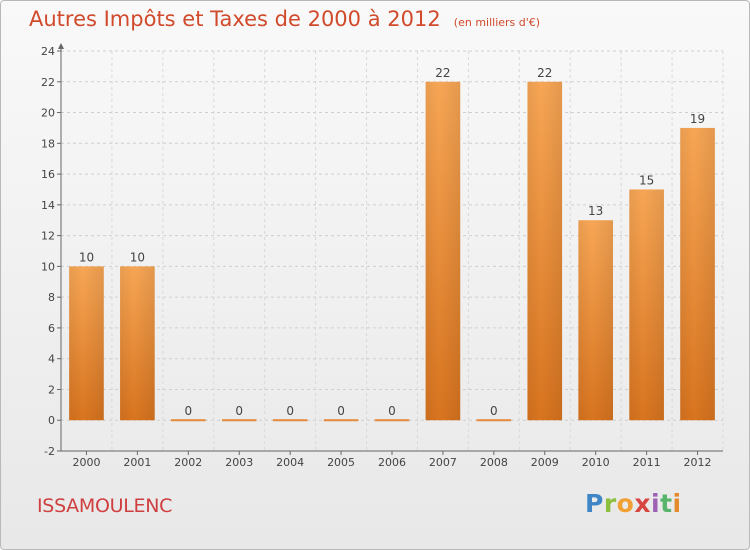 The image size is (750, 550). What do you see at coordinates (48, 205) in the screenshot?
I see `y-tick-label: 14` at bounding box center [48, 205].